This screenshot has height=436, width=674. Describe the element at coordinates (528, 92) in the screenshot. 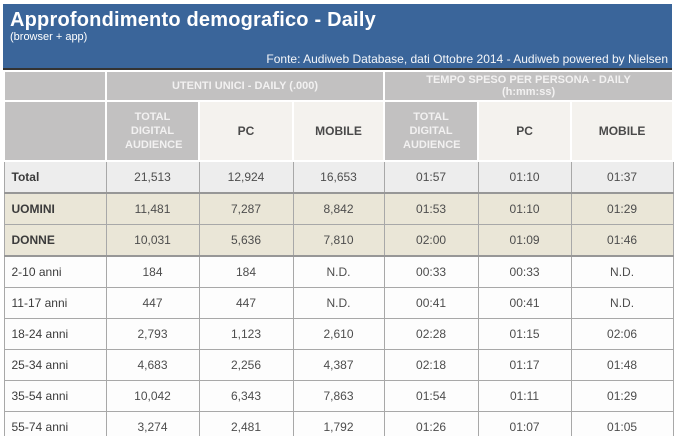

I see `group-header-unit: (h:mm:ss)` at that location.